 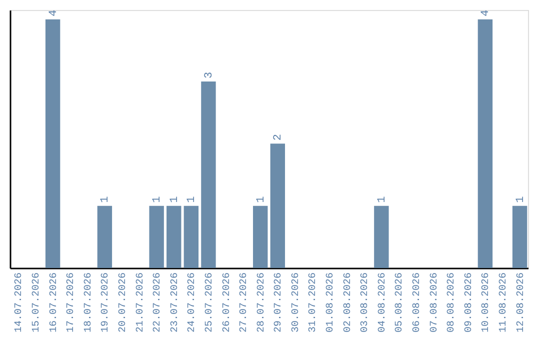 What do you see at coordinates (54, 302) in the screenshot?
I see `x-tick-label: 16.07.2026` at bounding box center [54, 302].